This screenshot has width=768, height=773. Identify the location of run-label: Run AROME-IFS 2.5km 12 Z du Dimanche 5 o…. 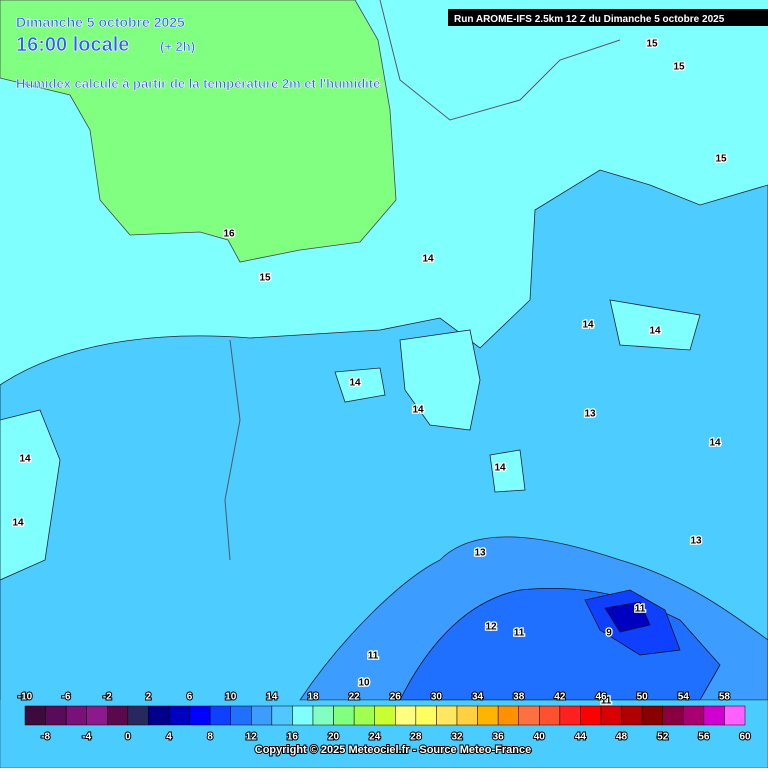
(589, 19).